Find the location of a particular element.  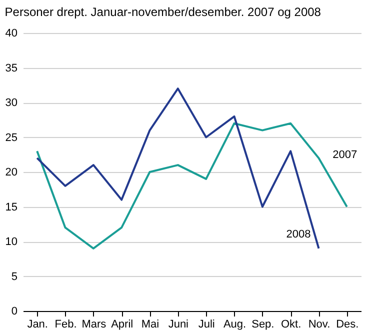

x-tick-label: Des. is located at coordinates (347, 324).